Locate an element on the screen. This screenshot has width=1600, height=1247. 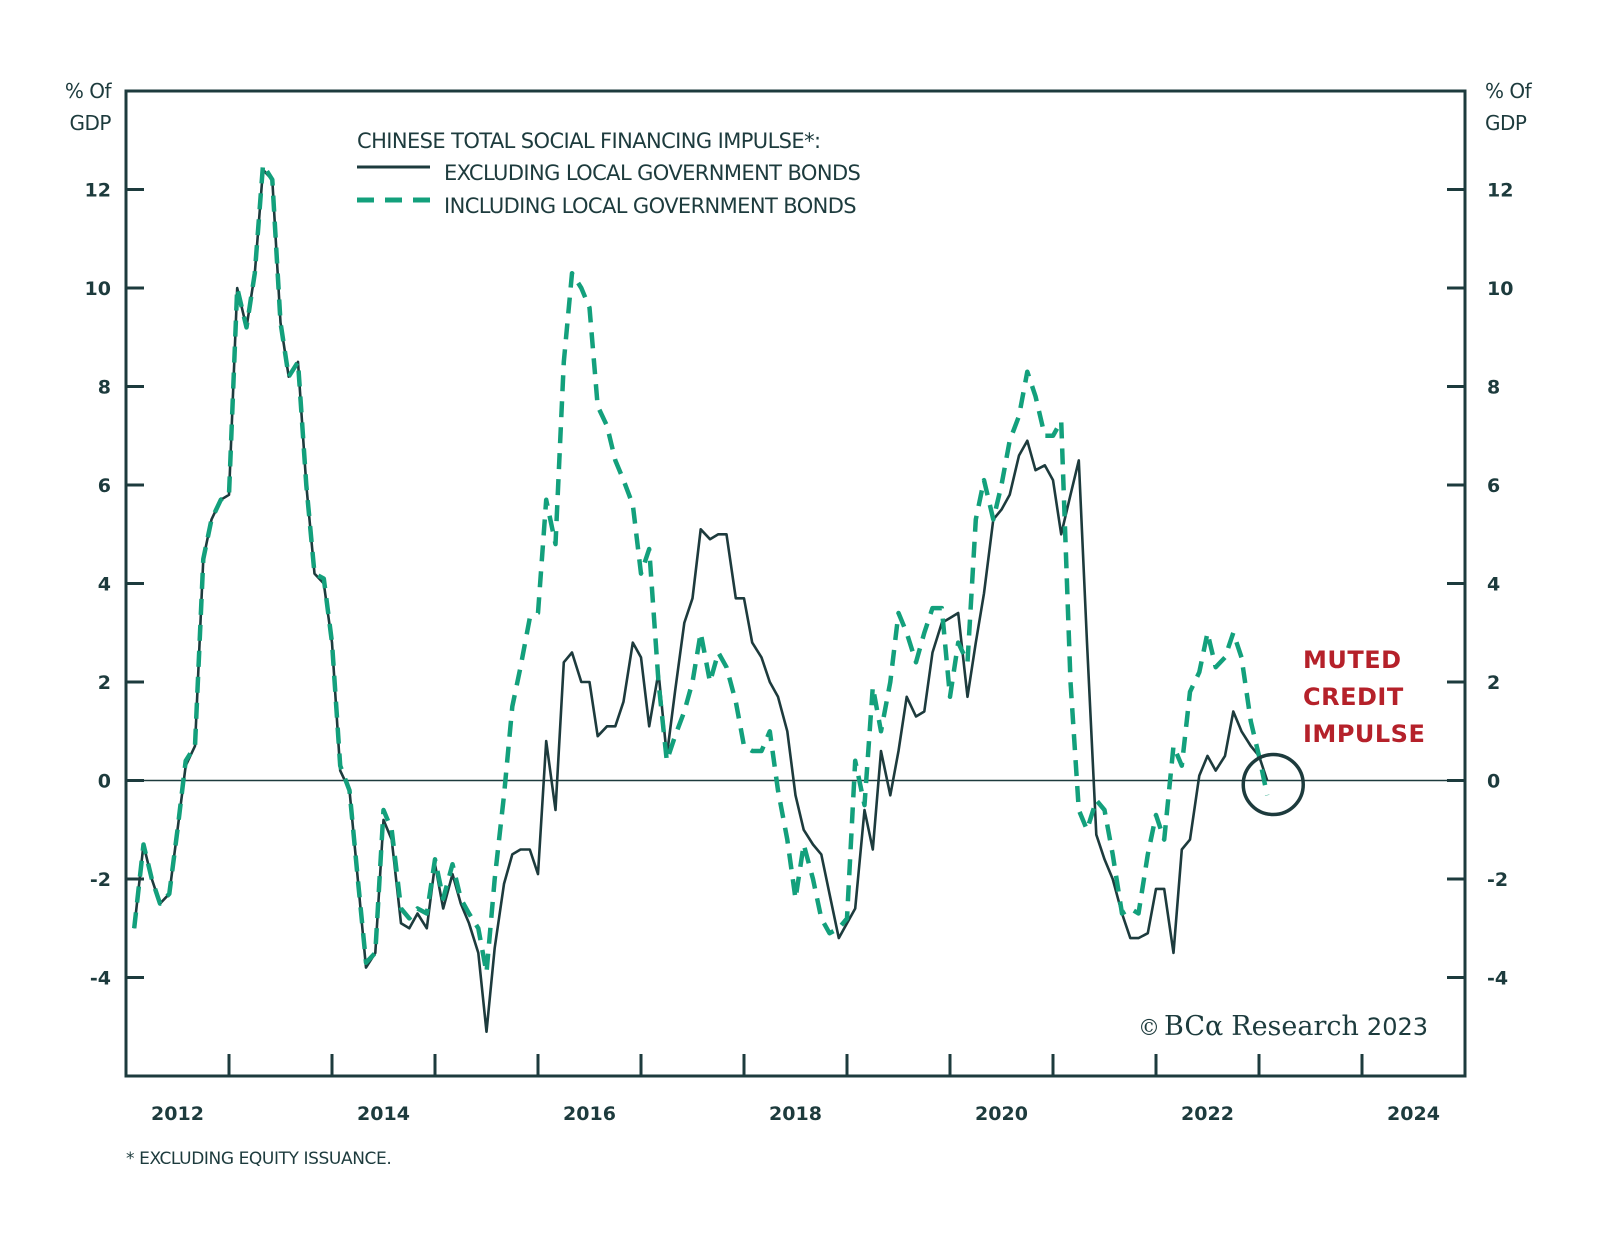
footnote: * EXCLUDING EQUITY ISSUANCE. is located at coordinates (258, 1159).